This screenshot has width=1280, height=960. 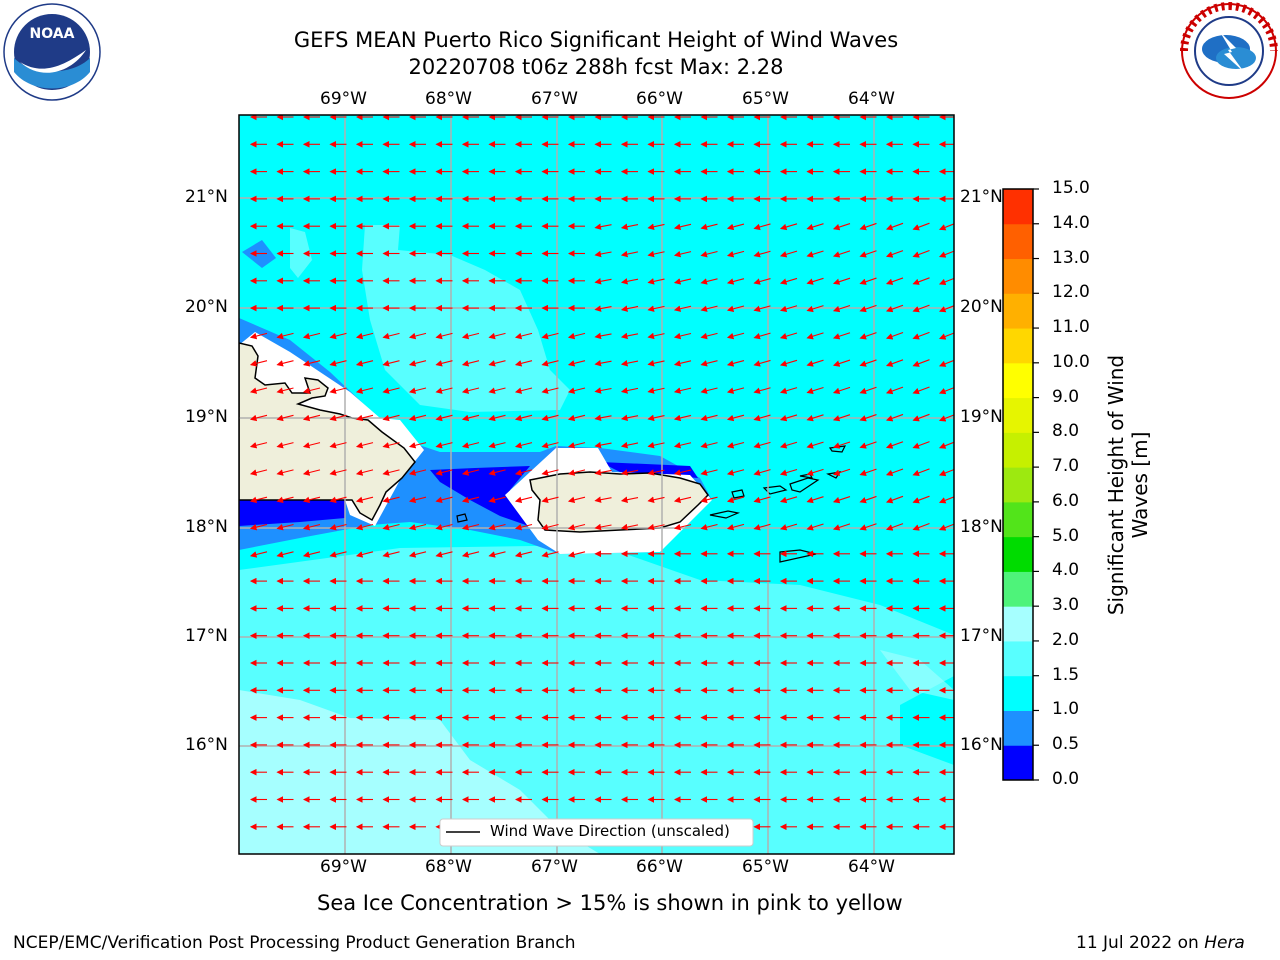 What do you see at coordinates (596, 832) in the screenshot?
I see `legend-box` at bounding box center [596, 832].